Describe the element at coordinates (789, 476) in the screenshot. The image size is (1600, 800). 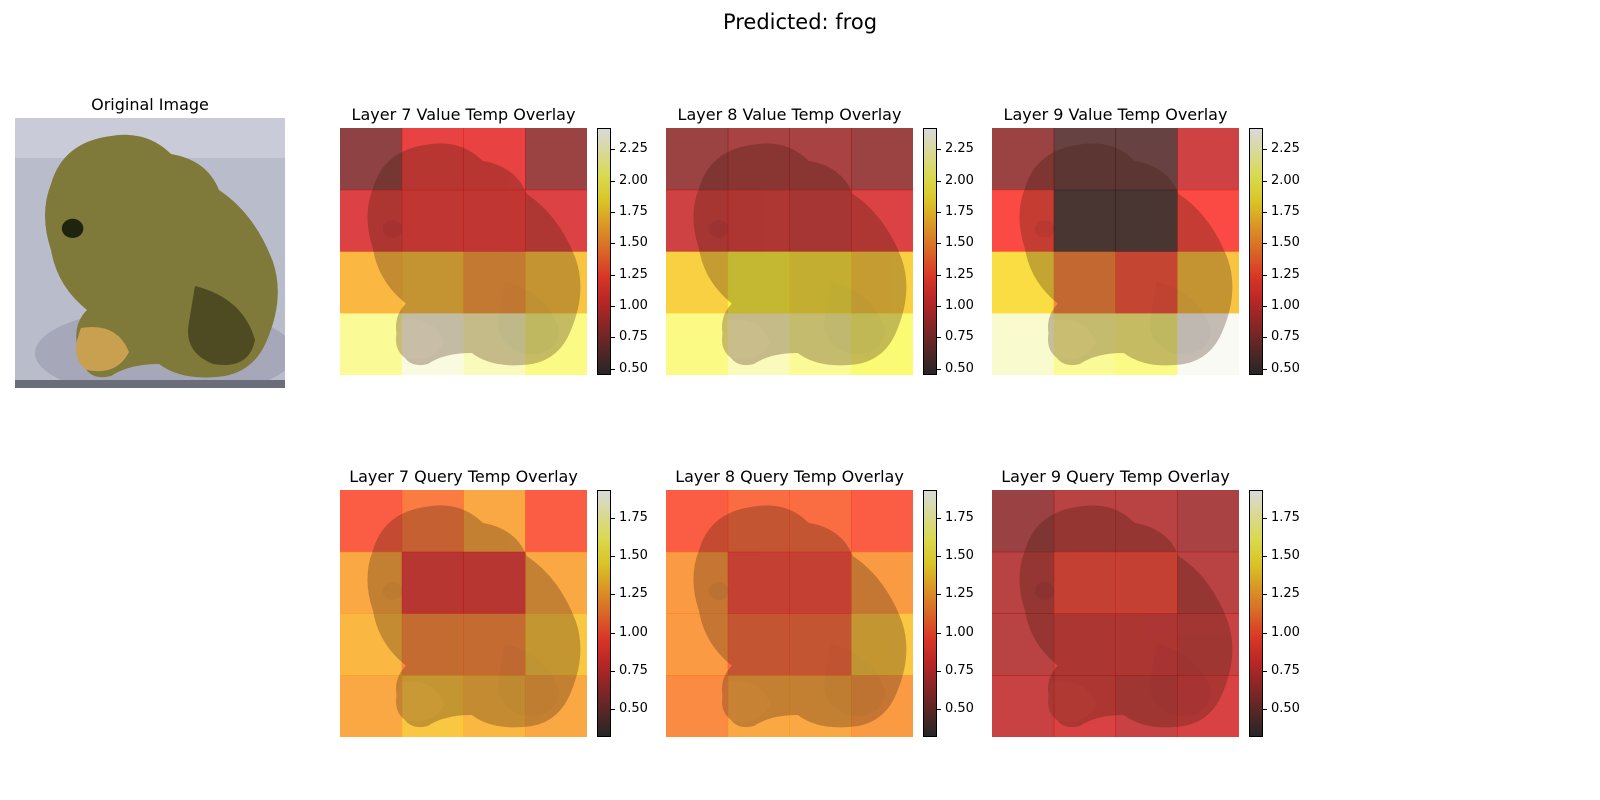
I see `panel-title: Layer 8 Query Temp Overlay` at that location.